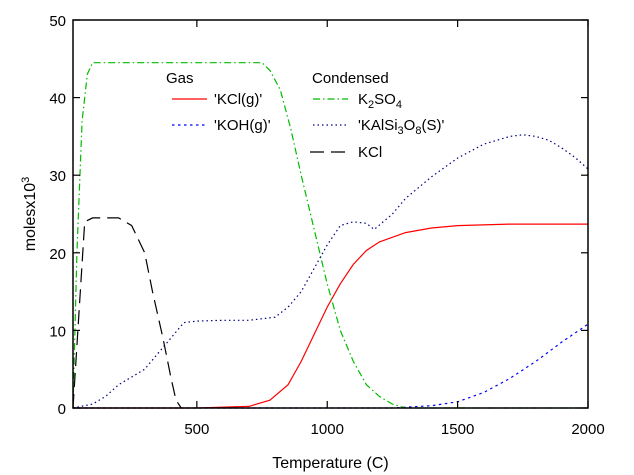 The width and height of the screenshot is (634, 475). What do you see at coordinates (242, 125) in the screenshot?
I see `legend-label-koh: 'KOH(g)'` at bounding box center [242, 125].